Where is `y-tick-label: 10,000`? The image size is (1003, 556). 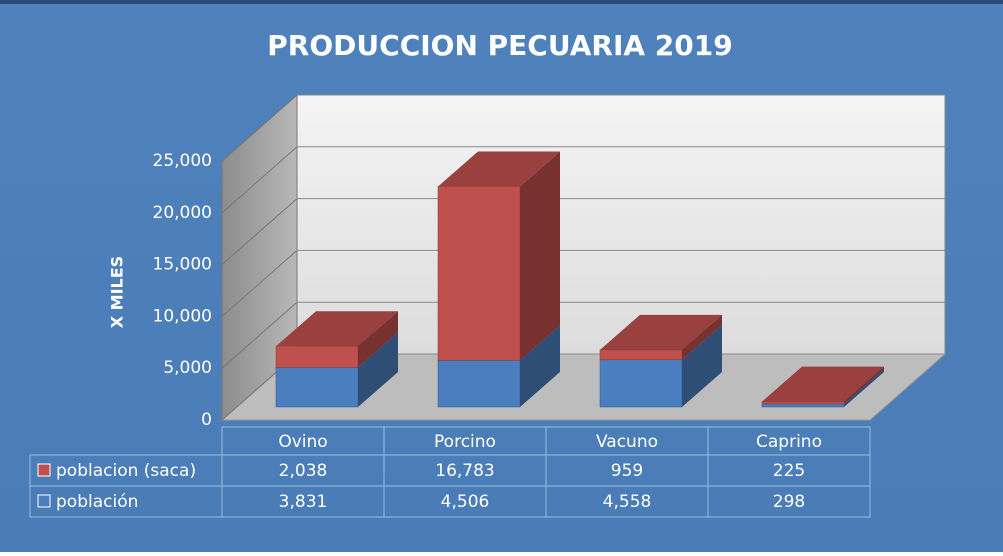
y-tick-label: 10,000 is located at coordinates (182, 316).